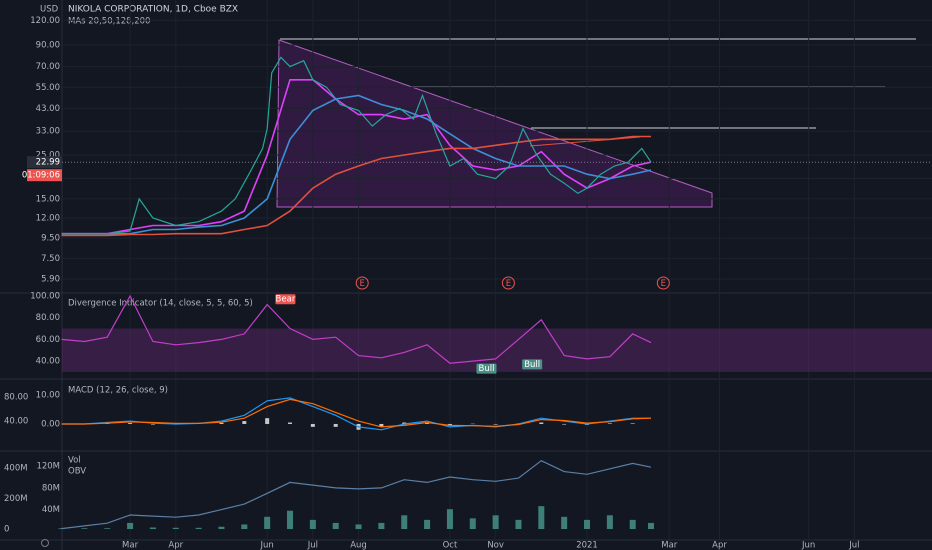 The image size is (932, 550). I want to click on y-tick-label: 100.00, so click(45, 296).